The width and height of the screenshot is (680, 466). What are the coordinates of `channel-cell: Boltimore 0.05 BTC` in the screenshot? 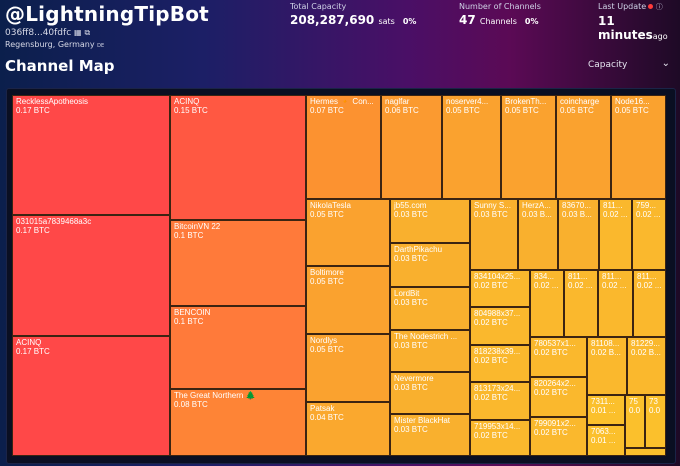 It's located at (348, 300).